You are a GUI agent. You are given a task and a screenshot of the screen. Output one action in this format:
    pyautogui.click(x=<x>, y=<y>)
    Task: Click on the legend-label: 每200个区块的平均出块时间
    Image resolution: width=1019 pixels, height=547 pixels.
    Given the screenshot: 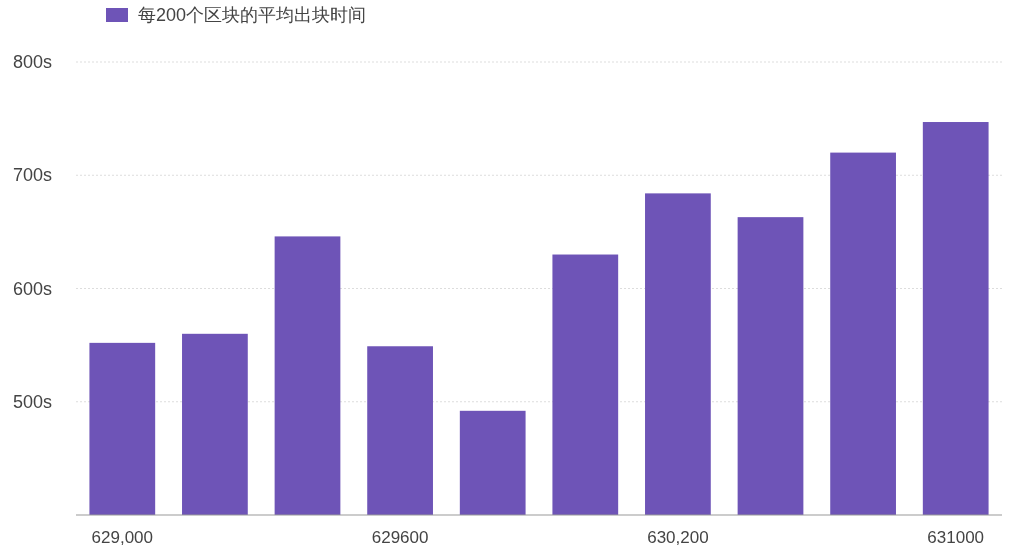 What is the action you would take?
    pyautogui.click(x=252, y=15)
    